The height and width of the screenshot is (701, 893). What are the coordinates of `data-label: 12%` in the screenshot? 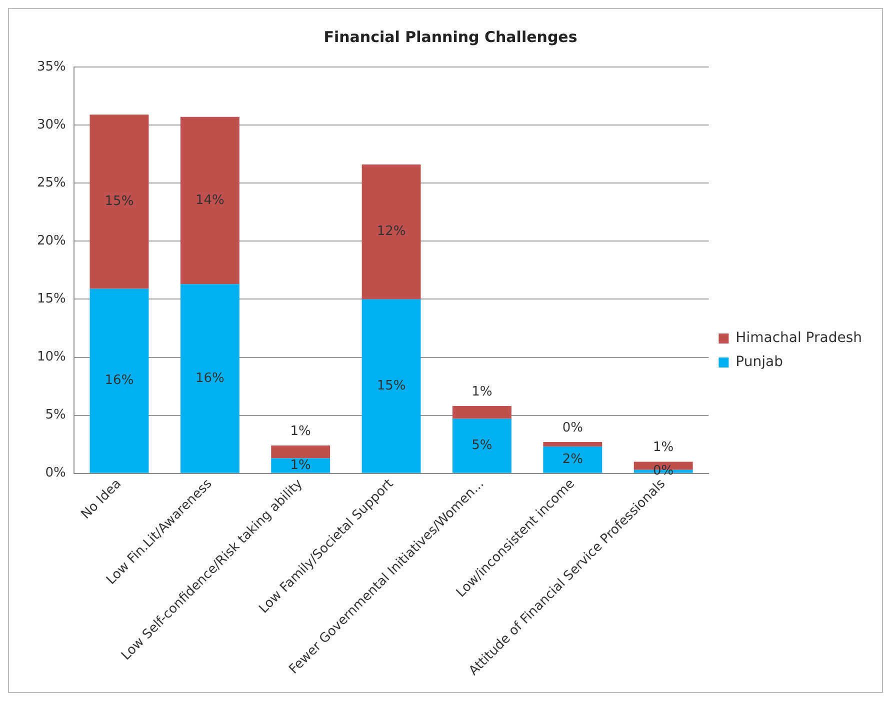 It's located at (391, 232).